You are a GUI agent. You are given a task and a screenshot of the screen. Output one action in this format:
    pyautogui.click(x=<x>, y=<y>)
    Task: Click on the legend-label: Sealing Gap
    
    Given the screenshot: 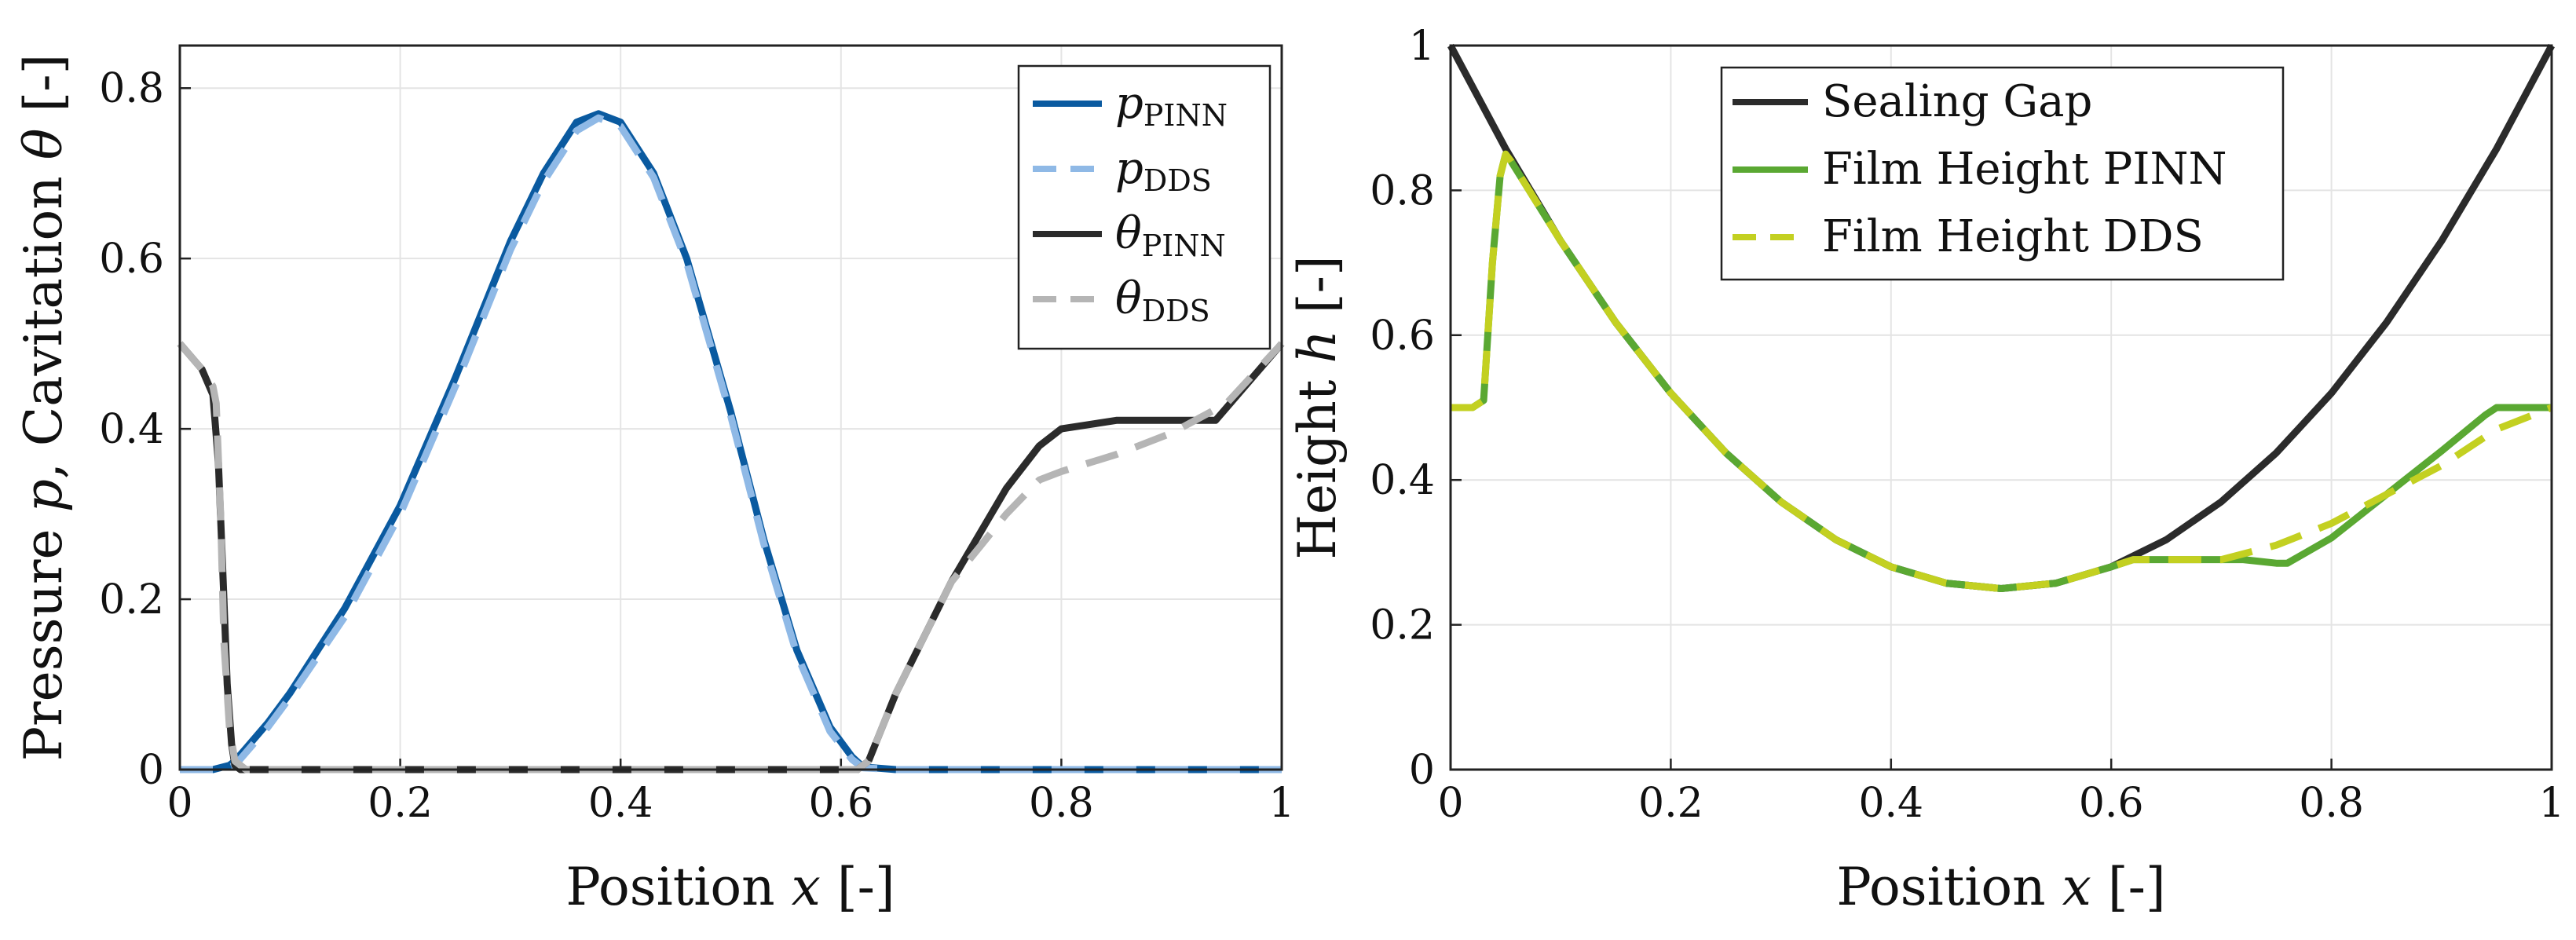 What is the action you would take?
    pyautogui.click(x=1957, y=101)
    